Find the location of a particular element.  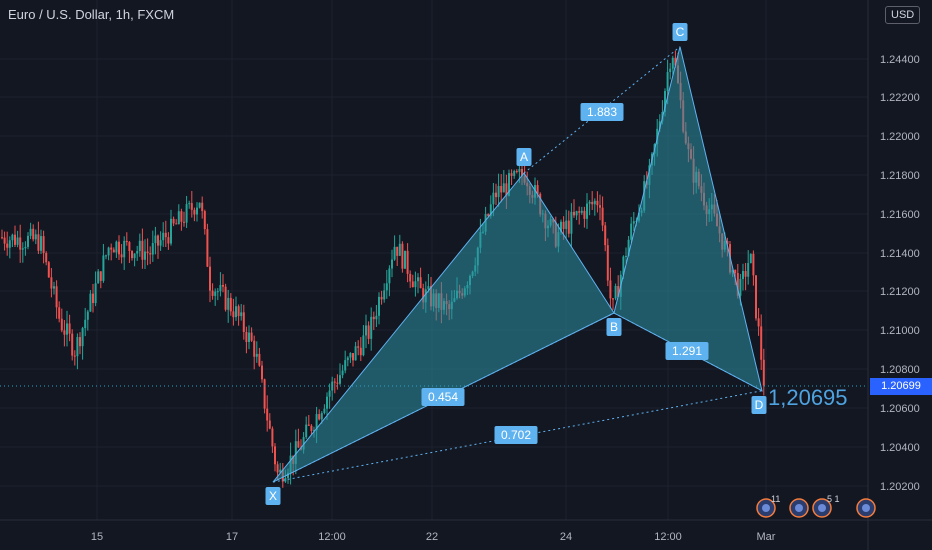

price-tick-label: 1.22000 is located at coordinates (900, 137).